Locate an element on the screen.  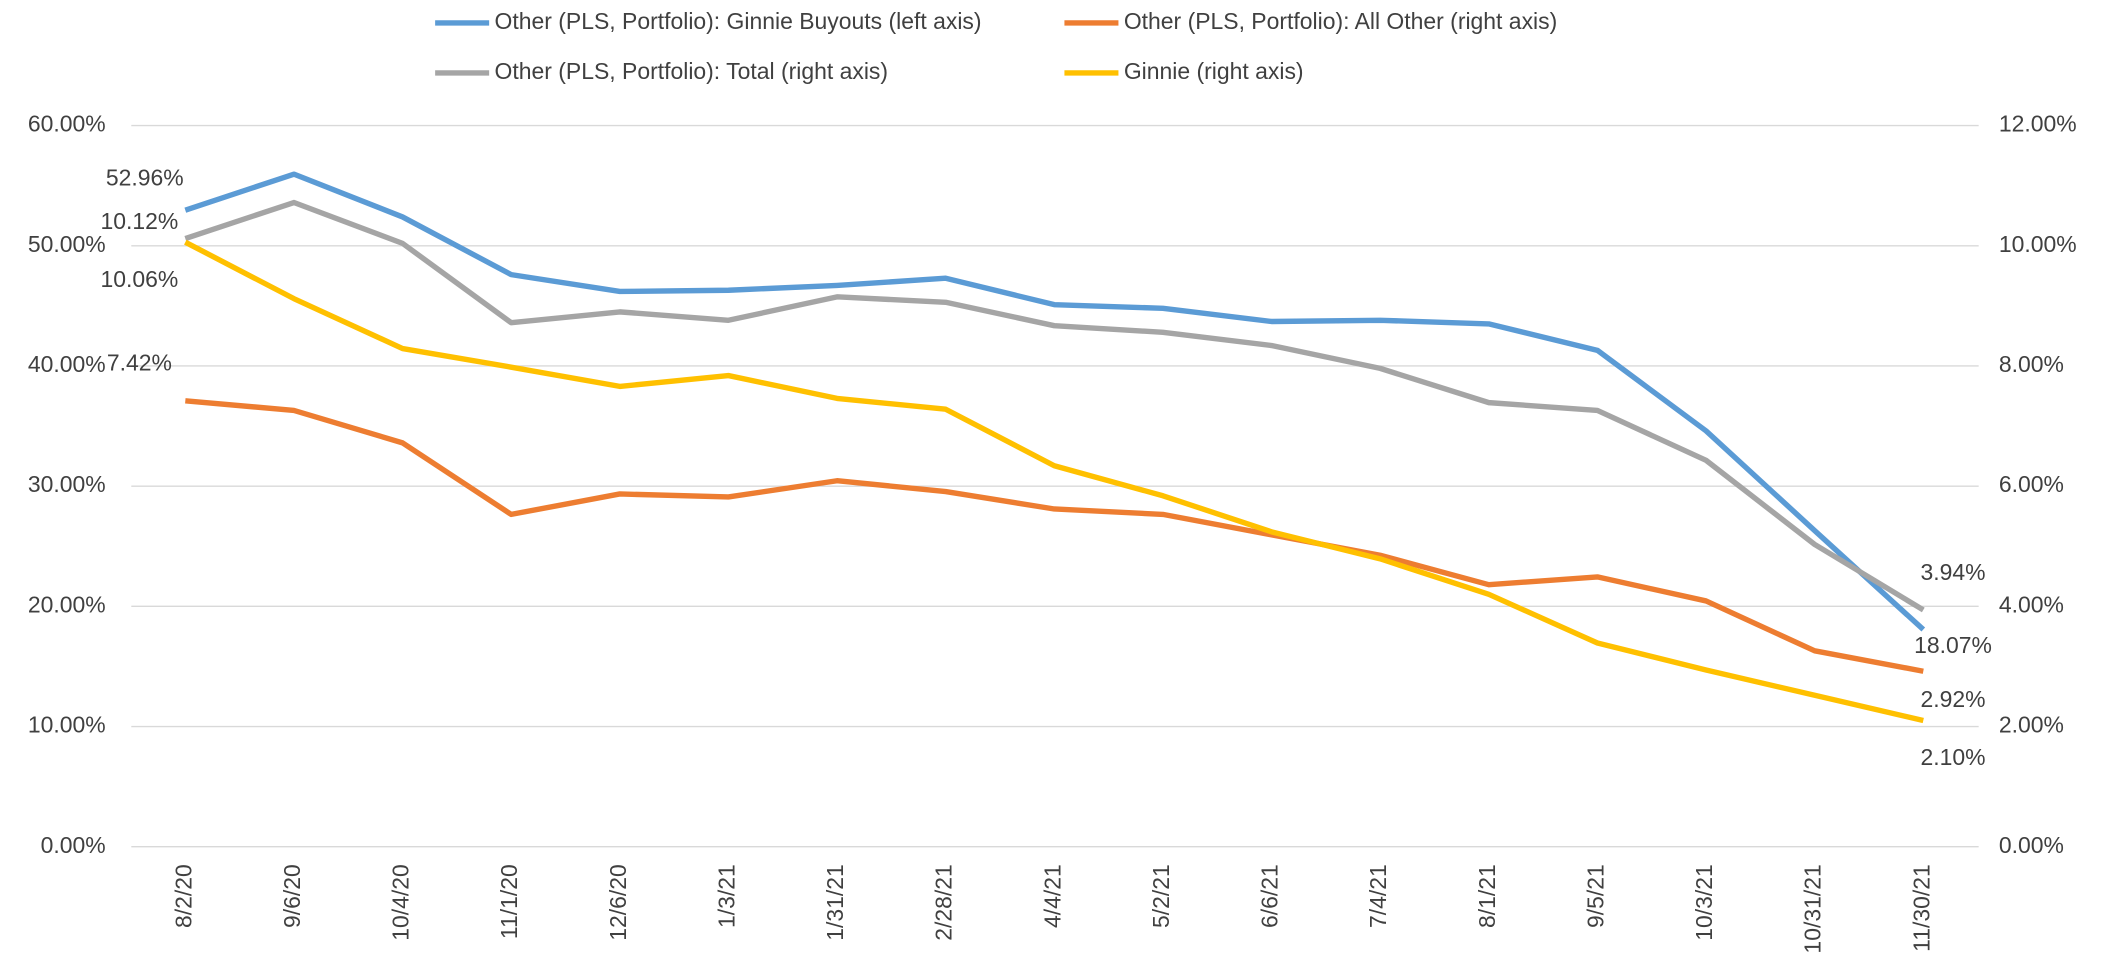
x-tick-label: 2/28/21 is located at coordinates (944, 902).